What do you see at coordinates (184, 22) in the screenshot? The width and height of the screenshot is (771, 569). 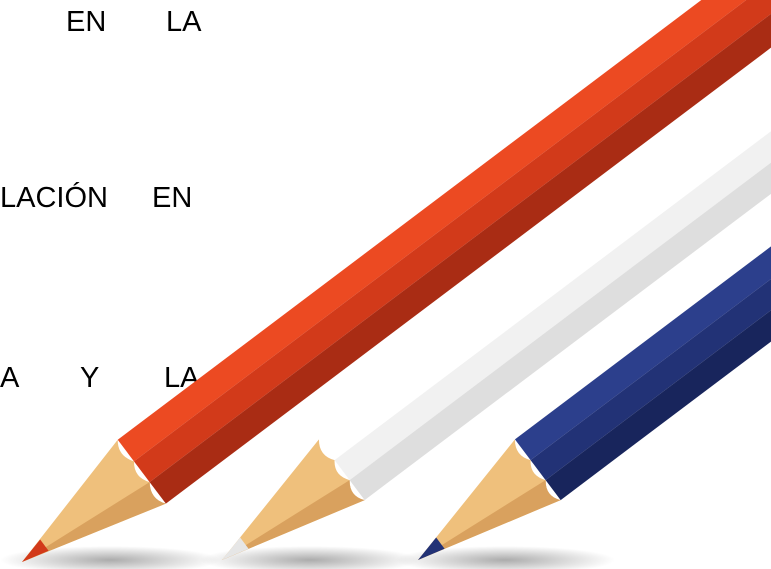 I see `text-word: LA` at bounding box center [184, 22].